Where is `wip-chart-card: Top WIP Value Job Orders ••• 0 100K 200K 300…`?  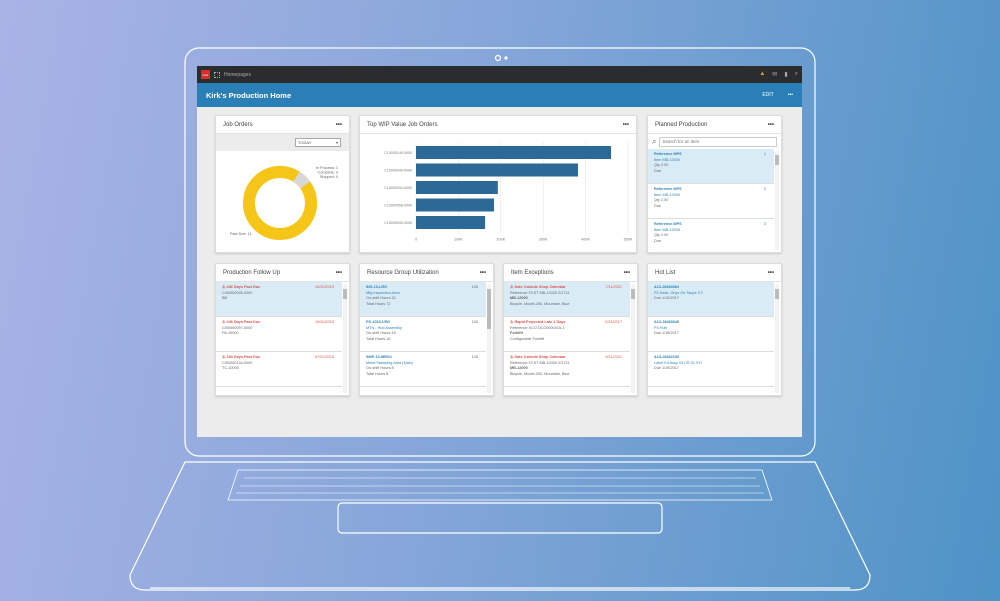
wip-chart-card: Top WIP Value Job Orders ••• 0 100K 200K 300… is located at coordinates (498, 184).